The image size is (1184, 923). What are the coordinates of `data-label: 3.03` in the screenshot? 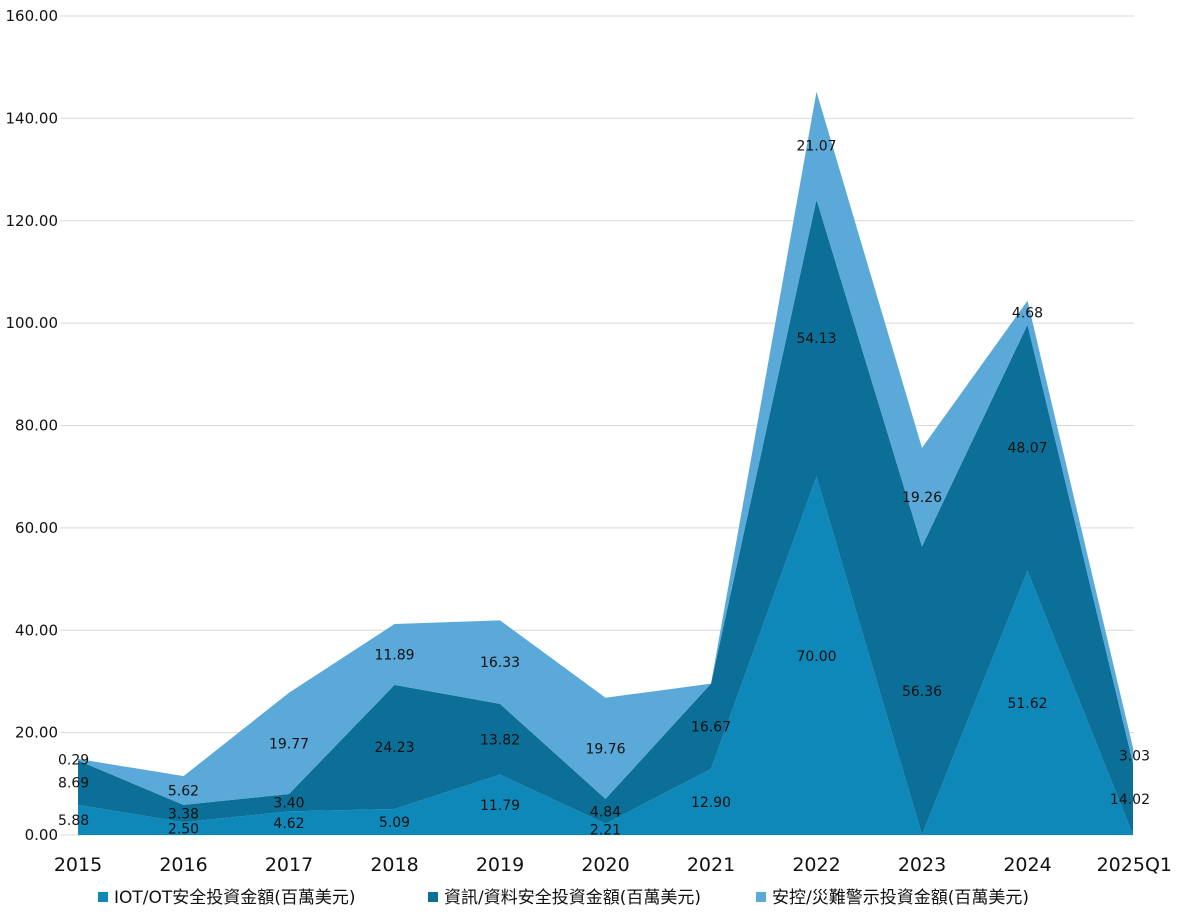 It's located at (1134, 756).